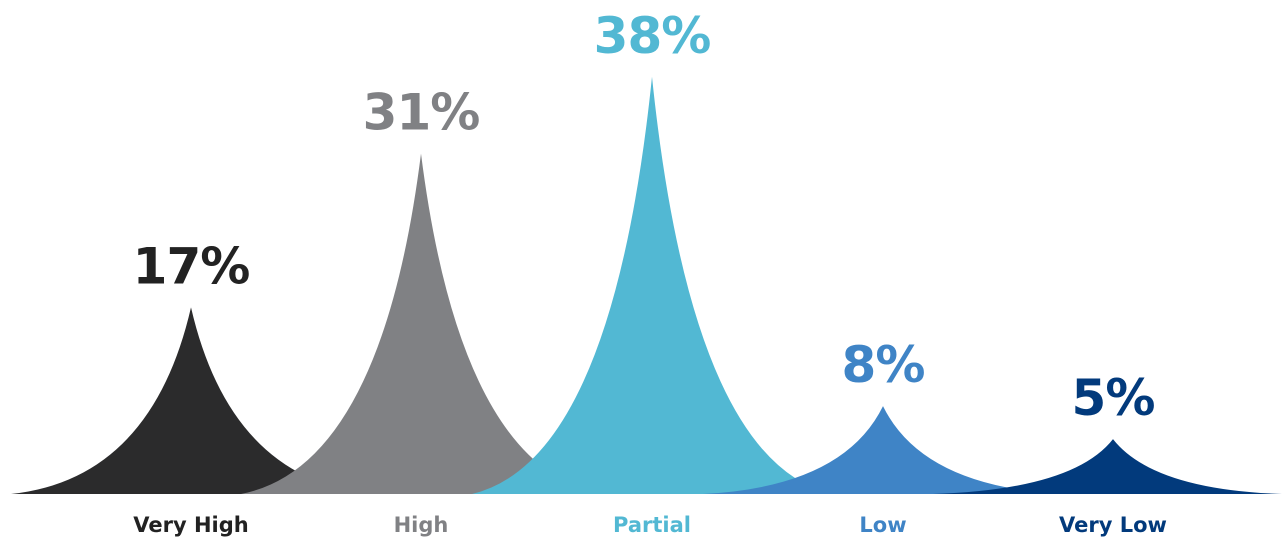 The width and height of the screenshot is (1284, 537). Describe the element at coordinates (883, 450) in the screenshot. I see `peak-low` at that location.